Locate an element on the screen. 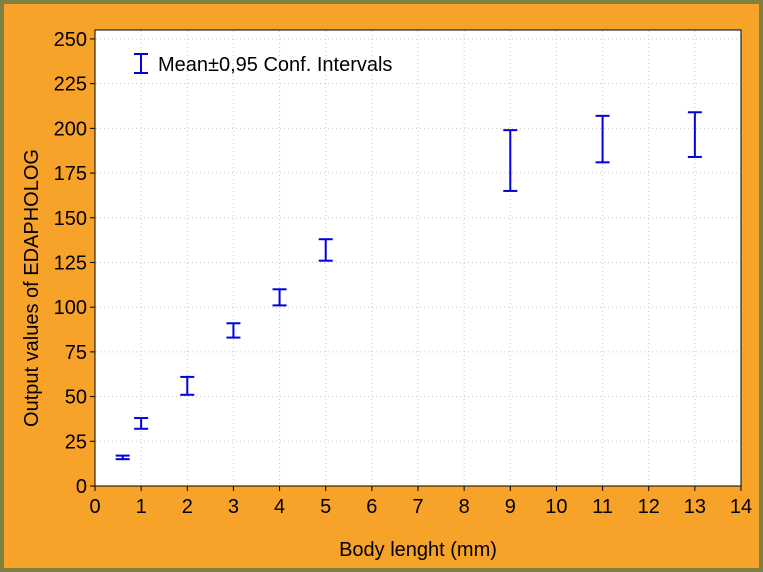 The height and width of the screenshot is (572, 763). y-tick-label: 75 is located at coordinates (76, 353).